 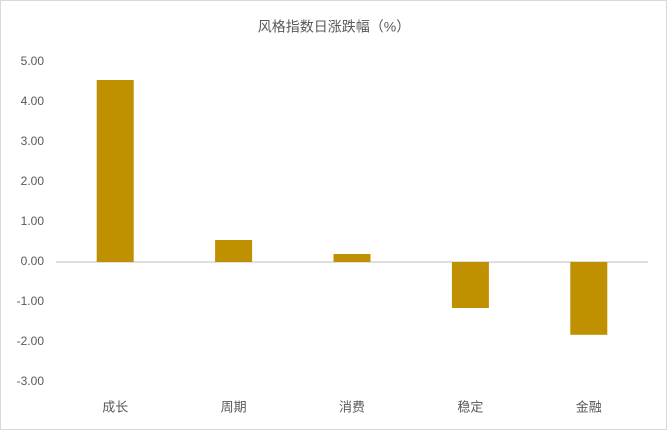 I want to click on y-tick-label: 0.00, so click(x=33, y=261).